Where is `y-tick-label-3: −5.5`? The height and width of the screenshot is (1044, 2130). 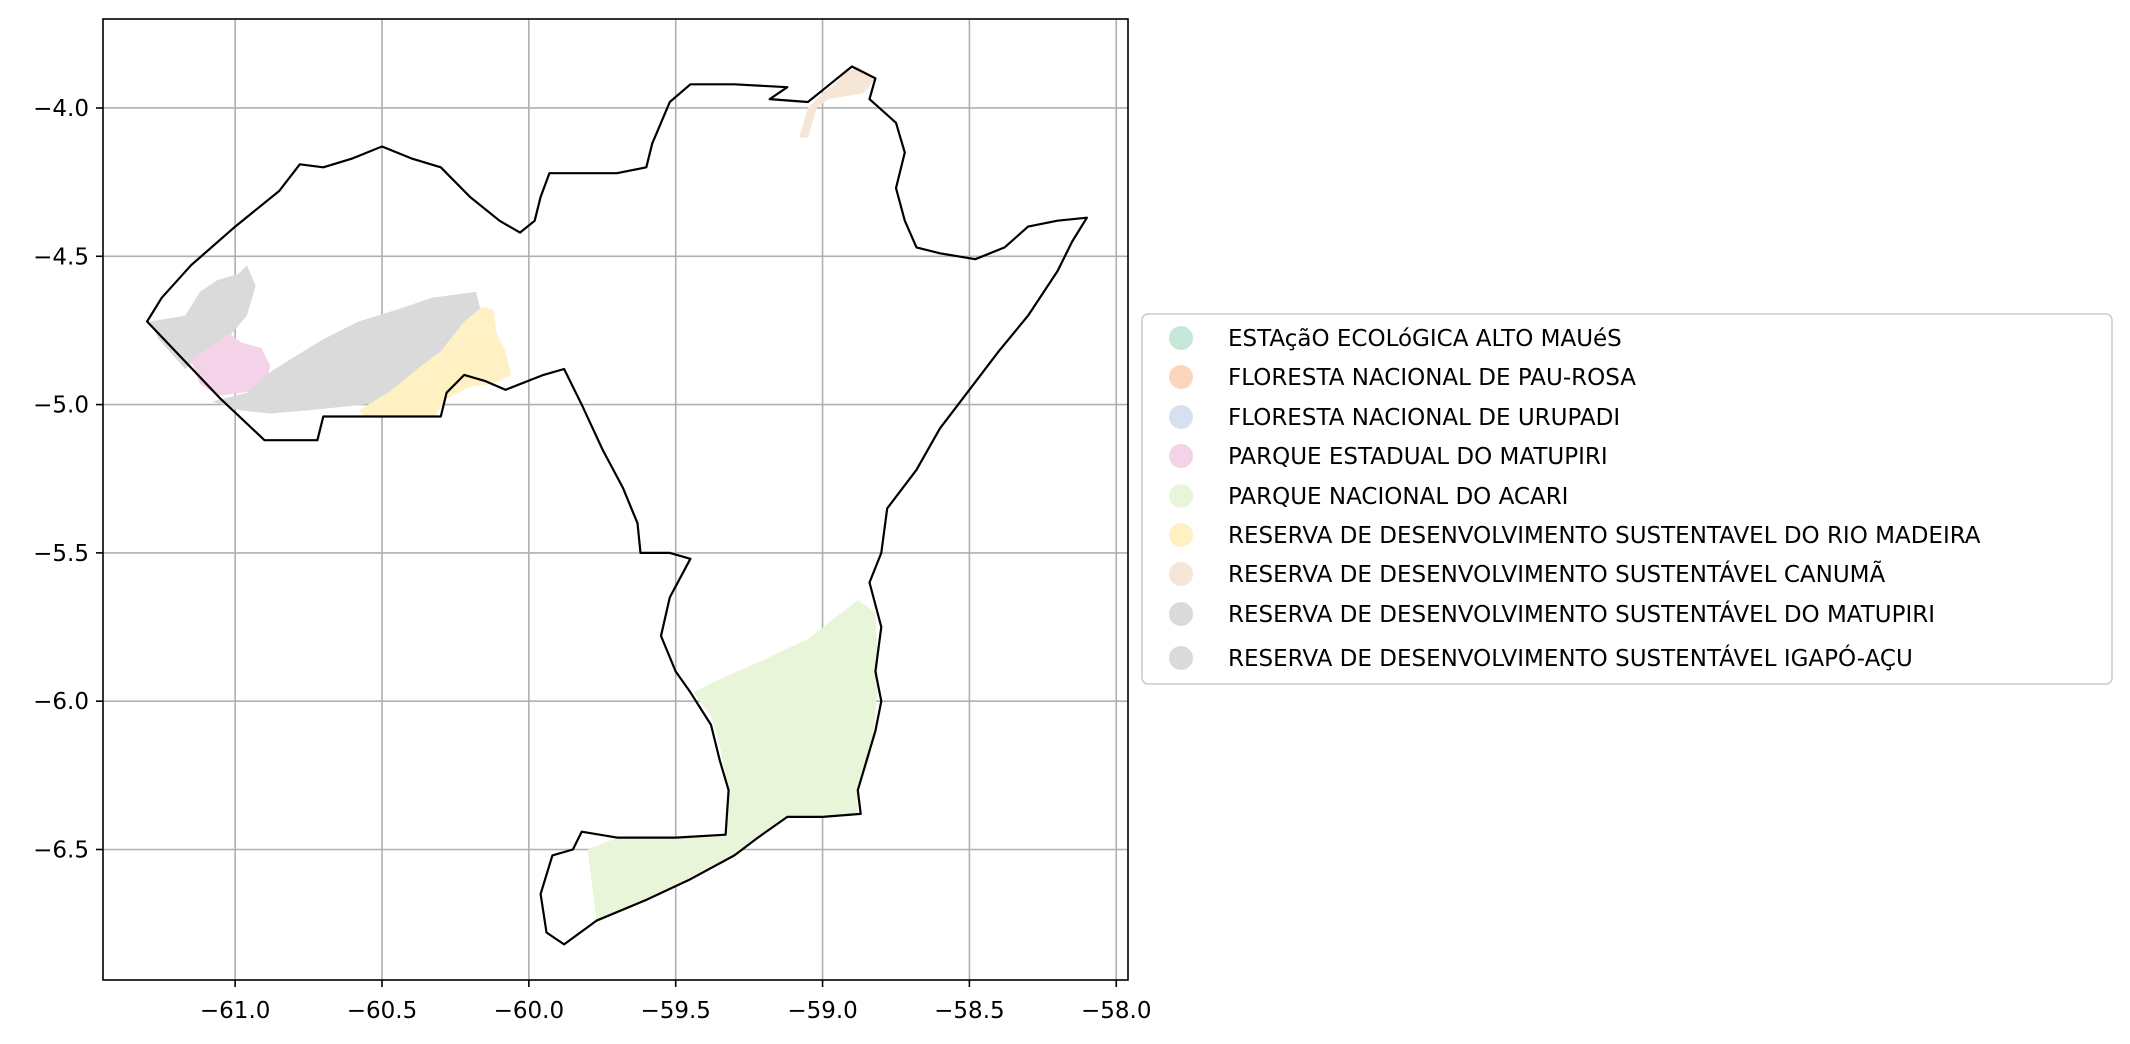 y-tick-label-3: −5.5 is located at coordinates (61, 554).